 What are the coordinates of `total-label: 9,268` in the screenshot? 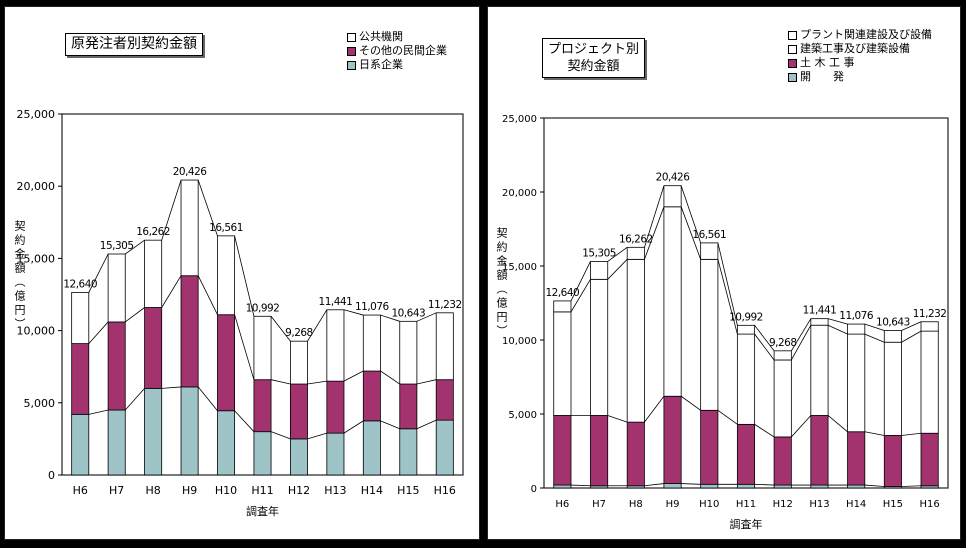 It's located at (783, 343).